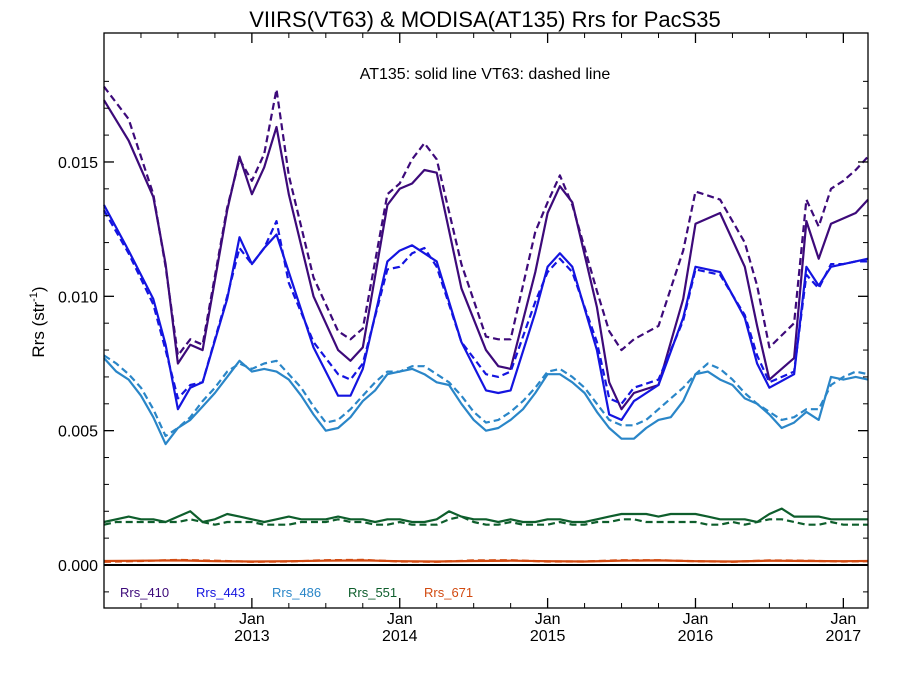 The height and width of the screenshot is (675, 900). What do you see at coordinates (38, 330) in the screenshot?
I see `y-axis-label-text: Rrs (str` at bounding box center [38, 330].